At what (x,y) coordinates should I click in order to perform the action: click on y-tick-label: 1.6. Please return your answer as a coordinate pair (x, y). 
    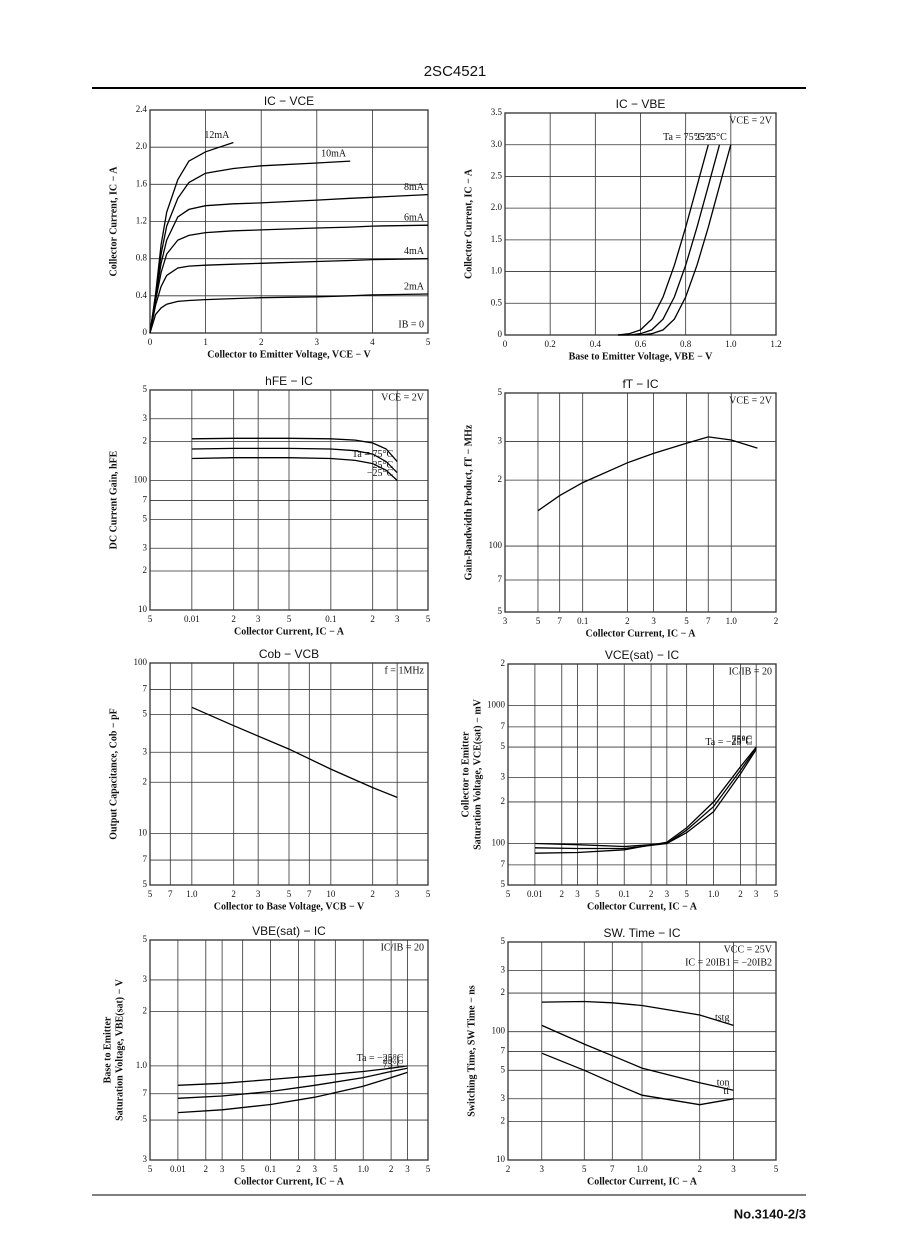
    Looking at the image, I should click on (142, 183).